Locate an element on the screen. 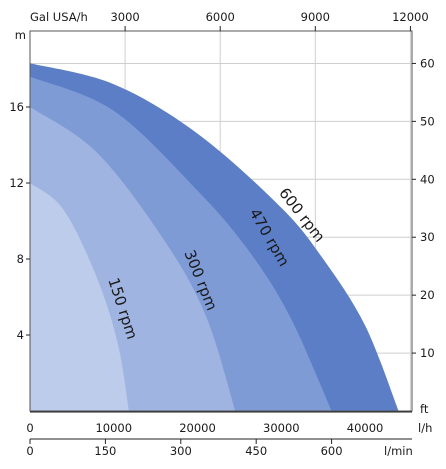  right-axis-unit: ft is located at coordinates (424, 409).